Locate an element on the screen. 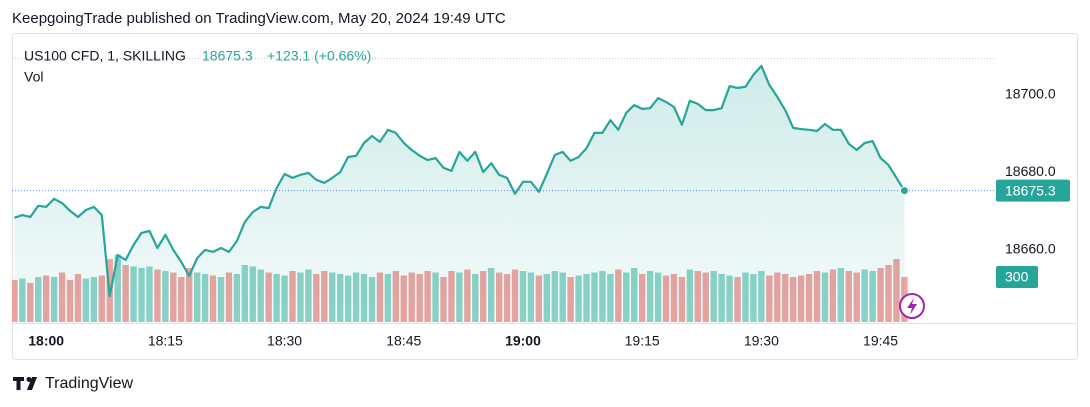 This screenshot has width=1090, height=407. y-tick-label: 18700.0 is located at coordinates (1030, 94).